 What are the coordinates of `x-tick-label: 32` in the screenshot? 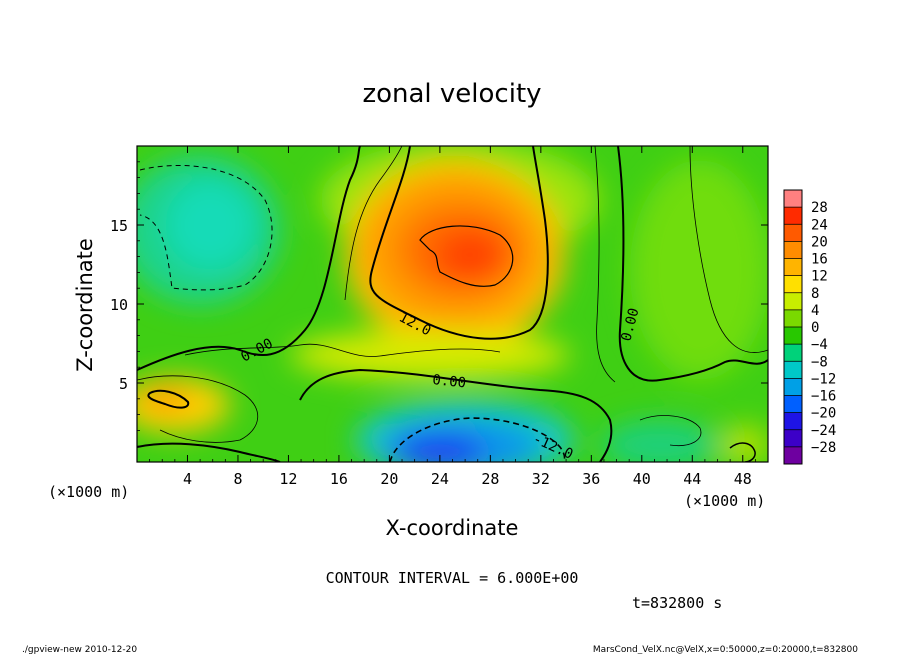 It's located at (541, 479).